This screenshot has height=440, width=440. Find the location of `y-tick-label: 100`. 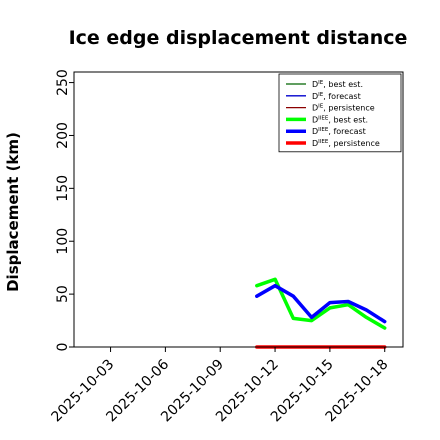

y-tick-label: 100 is located at coordinates (63, 241).